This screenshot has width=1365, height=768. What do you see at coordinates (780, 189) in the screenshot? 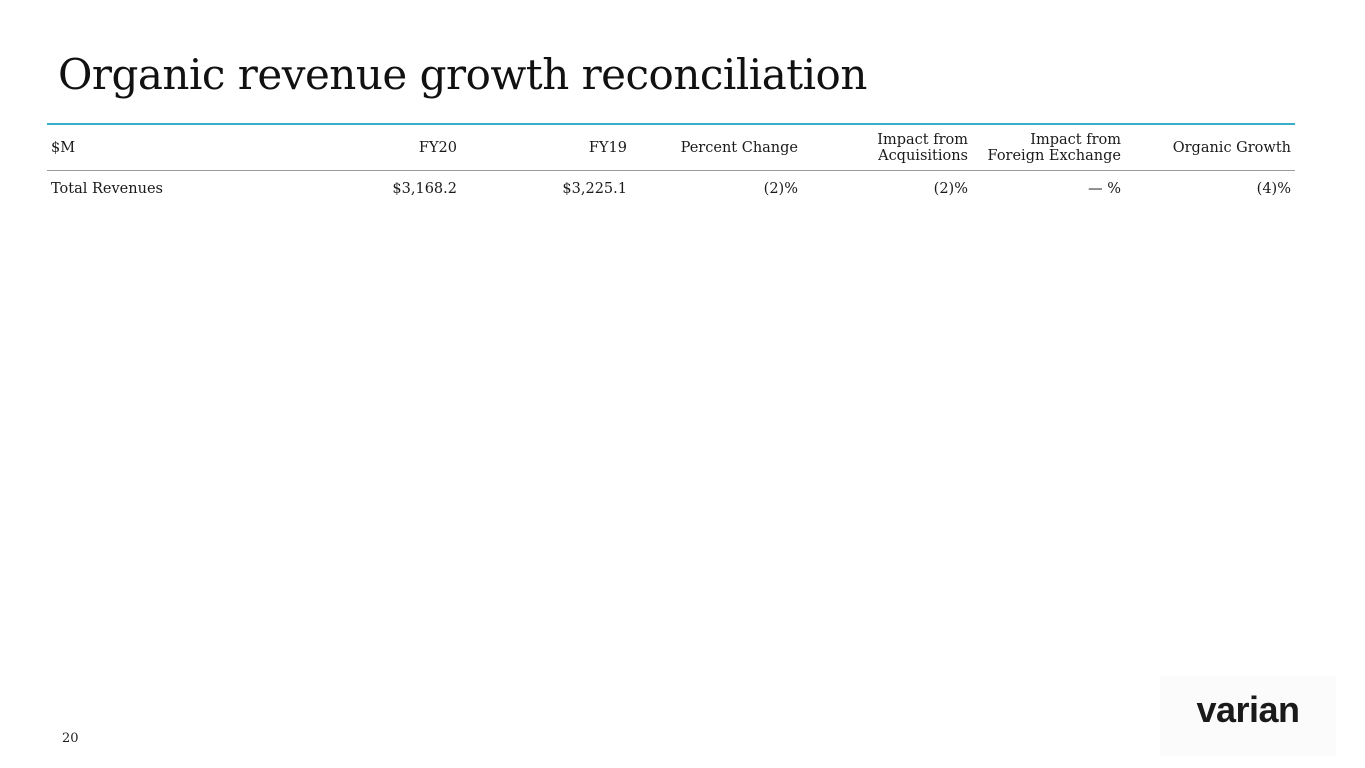
I see `cell-percent-change: (2)%` at bounding box center [780, 189].